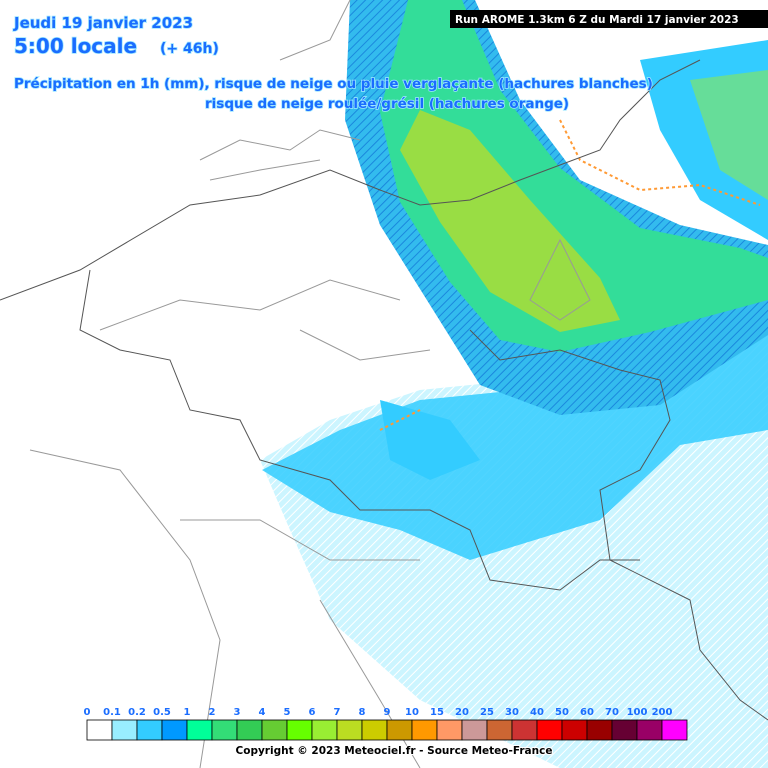 This screenshot has height=768, width=768. I want to click on run-banner, so click(609, 19).